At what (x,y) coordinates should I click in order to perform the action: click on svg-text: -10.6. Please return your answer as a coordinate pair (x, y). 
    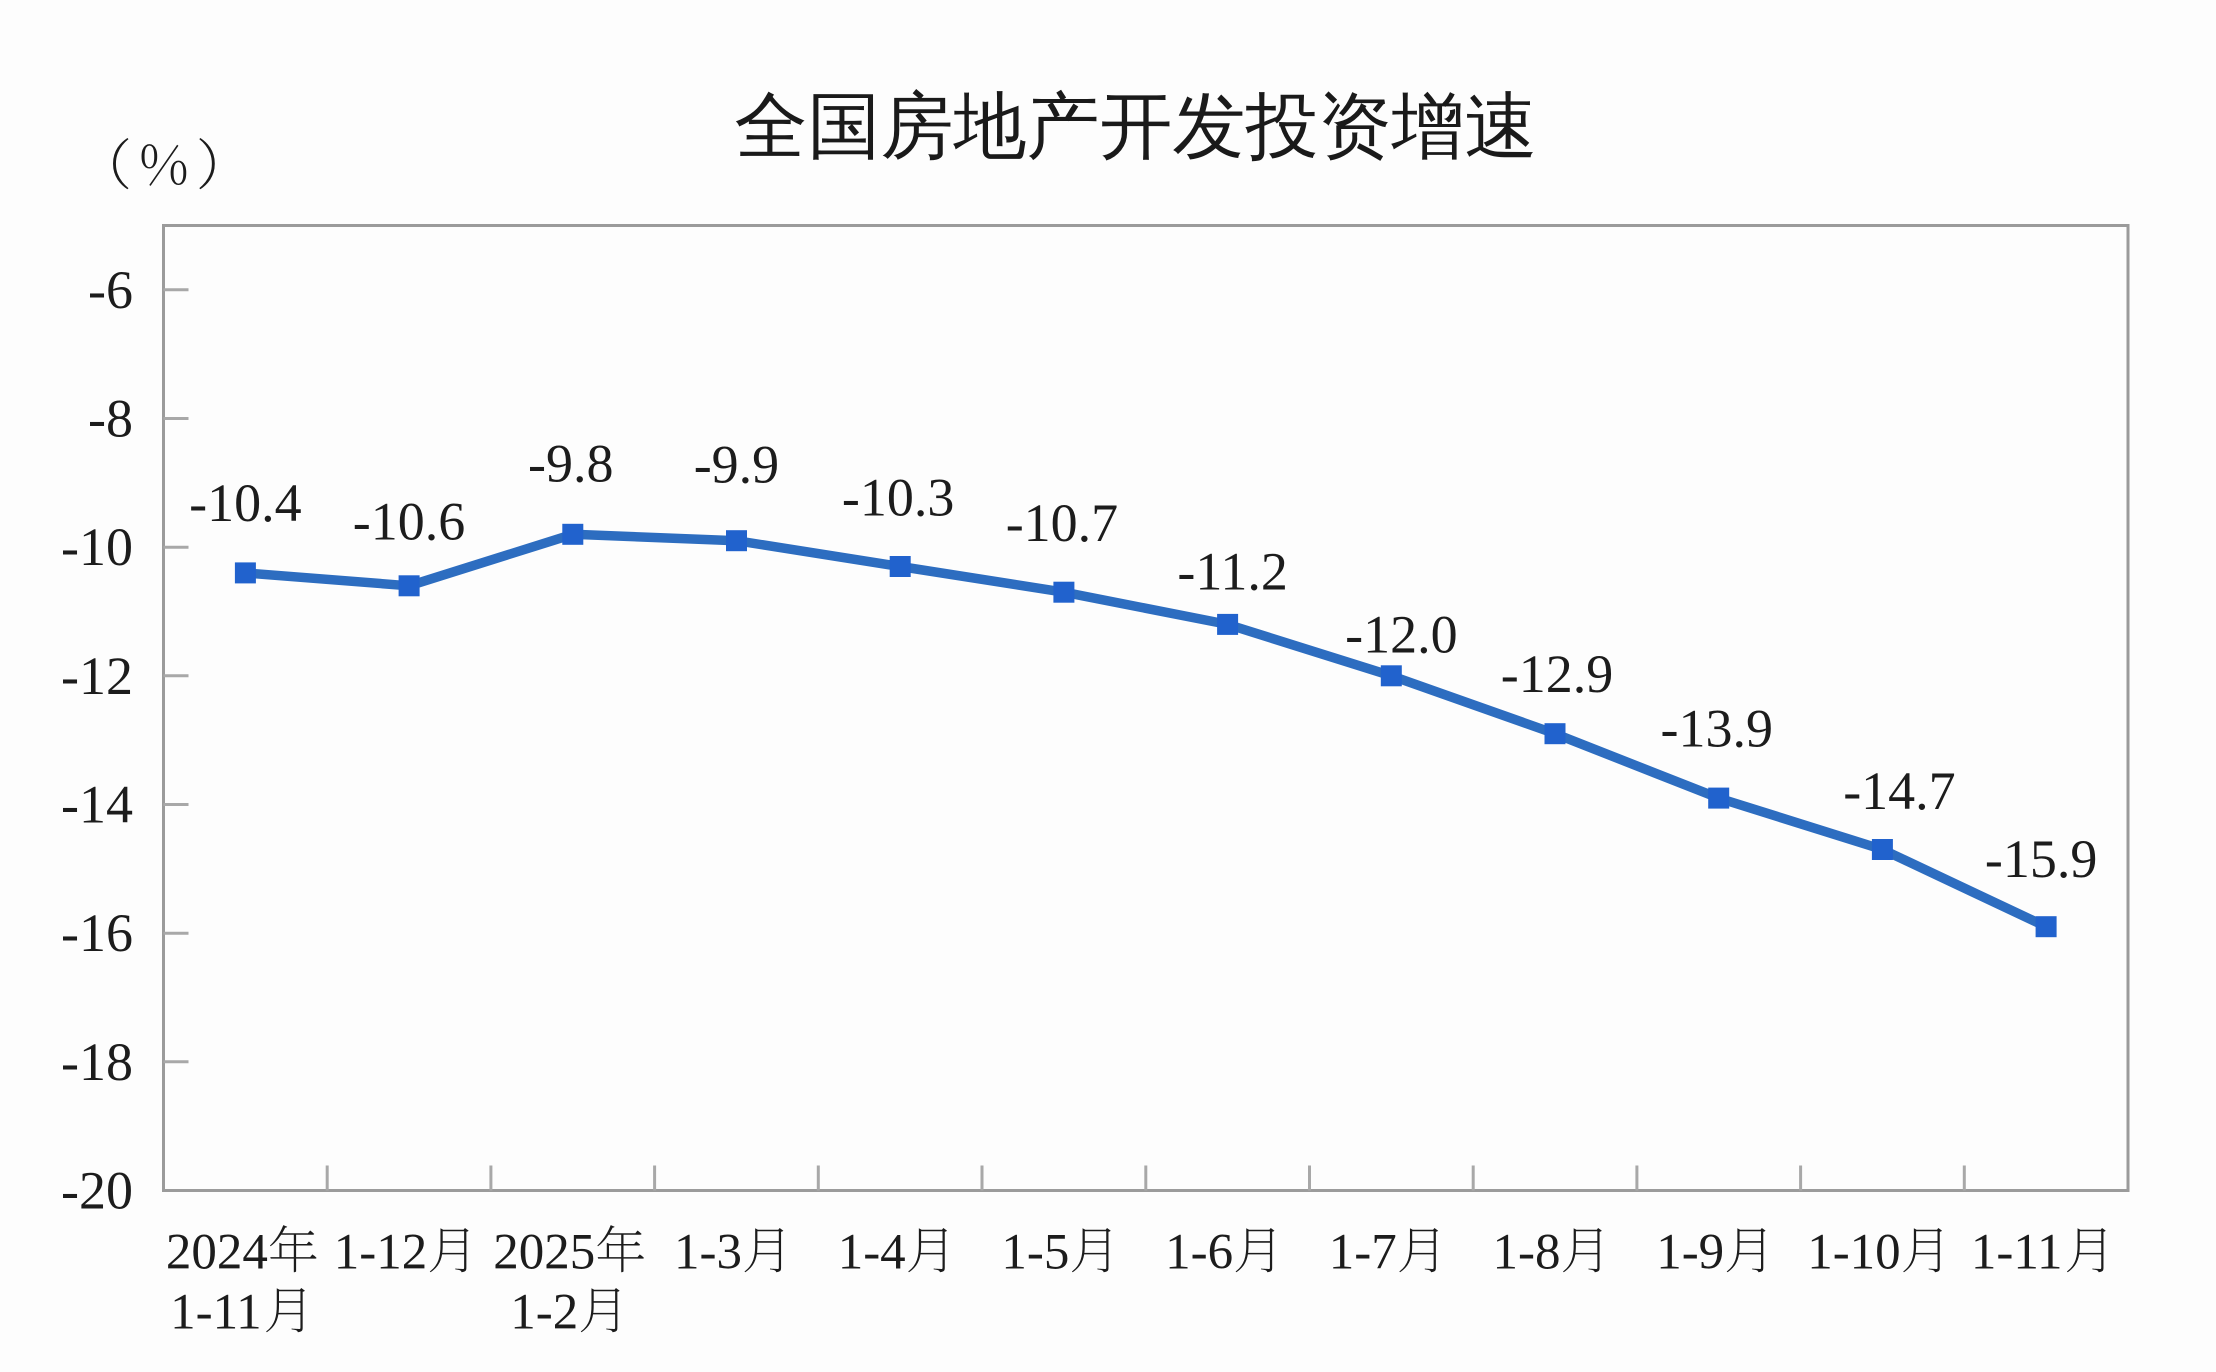
    Looking at the image, I should click on (409, 522).